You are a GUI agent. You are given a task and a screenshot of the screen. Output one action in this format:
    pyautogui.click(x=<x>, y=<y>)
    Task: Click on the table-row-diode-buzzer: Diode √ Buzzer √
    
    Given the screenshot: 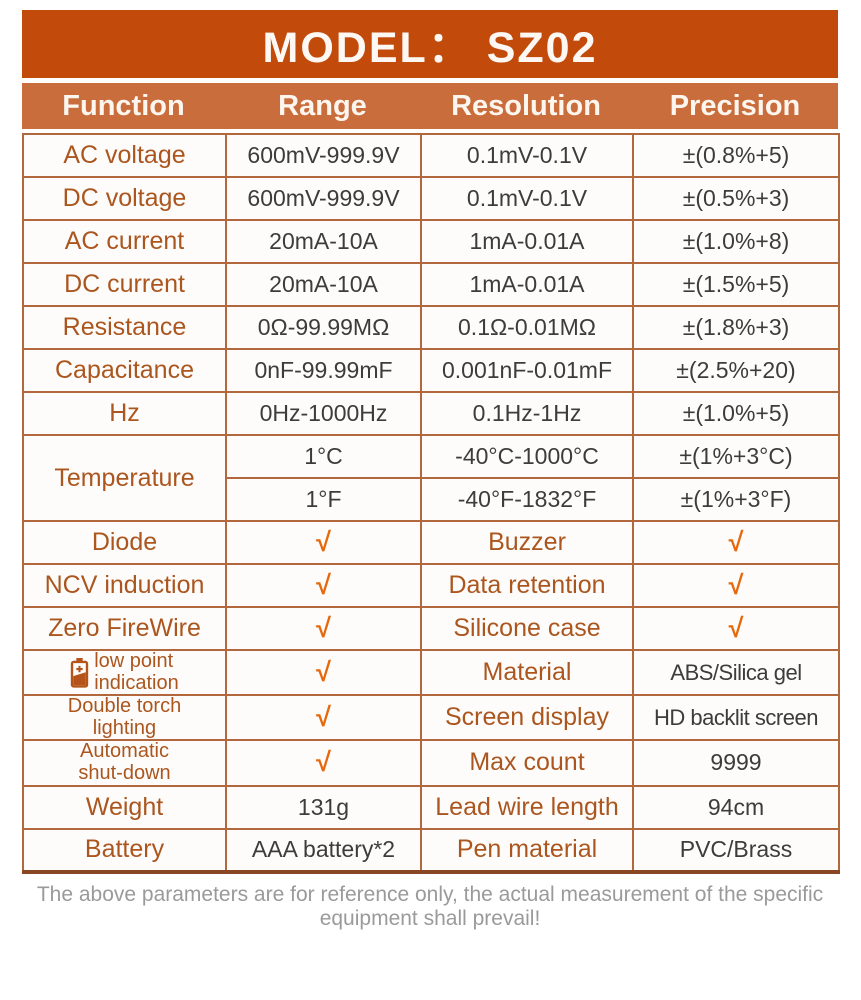 What is the action you would take?
    pyautogui.click(x=431, y=542)
    